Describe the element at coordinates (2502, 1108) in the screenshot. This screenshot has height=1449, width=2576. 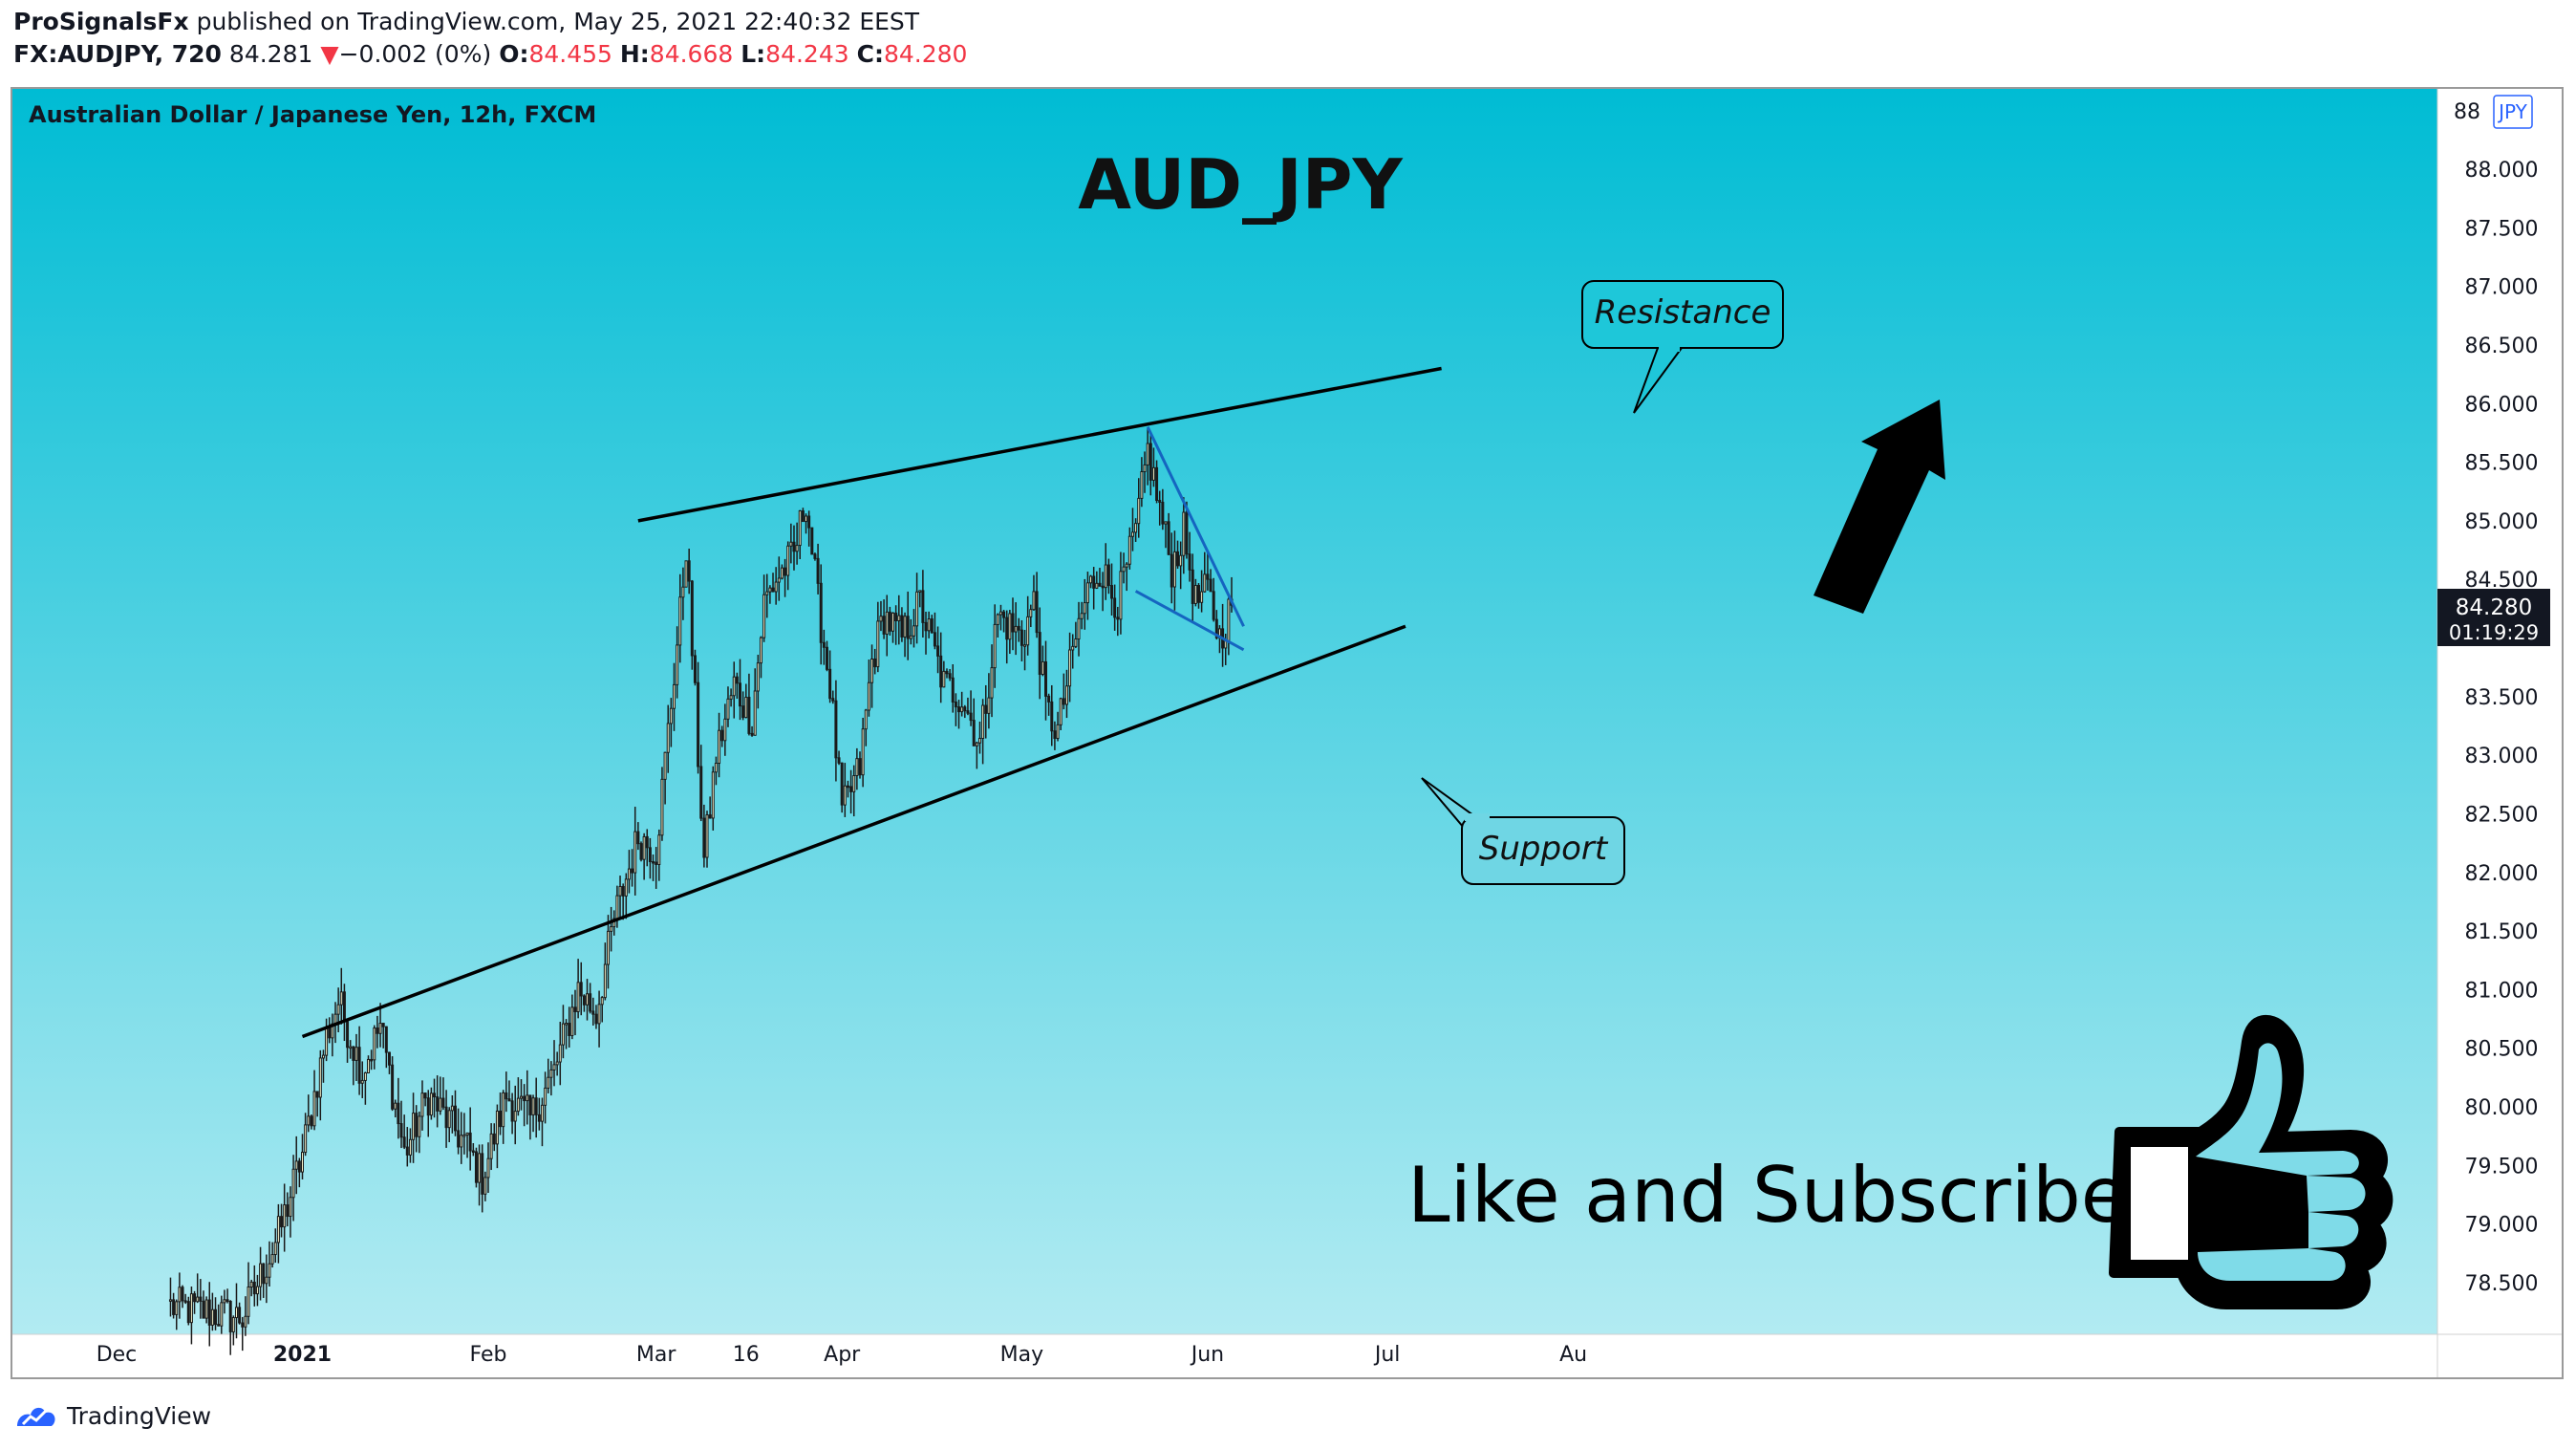
I see `y-tick-label: 80.000` at that location.